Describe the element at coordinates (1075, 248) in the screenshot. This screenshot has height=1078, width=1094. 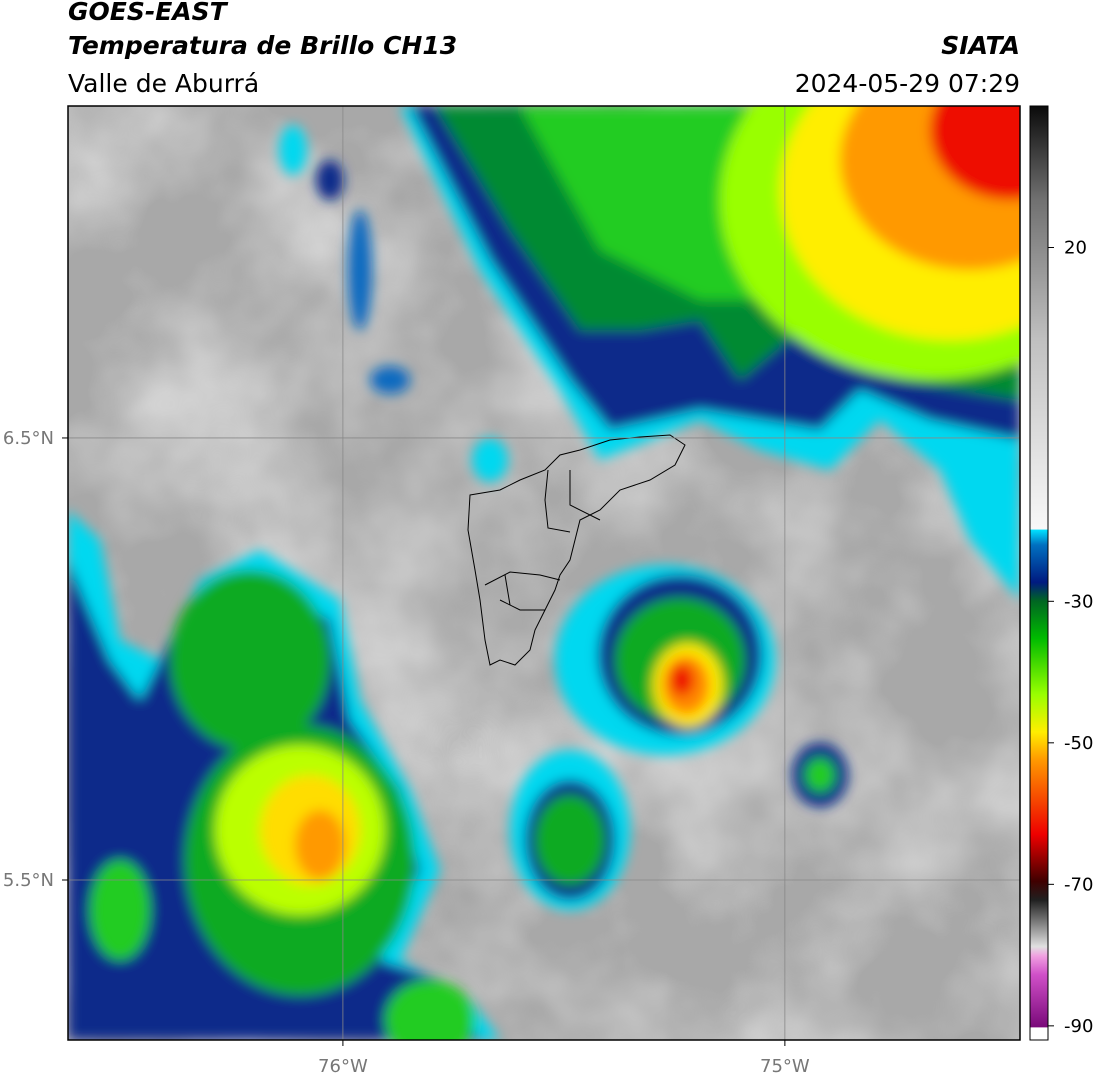
I see `colorbar-tick-label: 20` at that location.